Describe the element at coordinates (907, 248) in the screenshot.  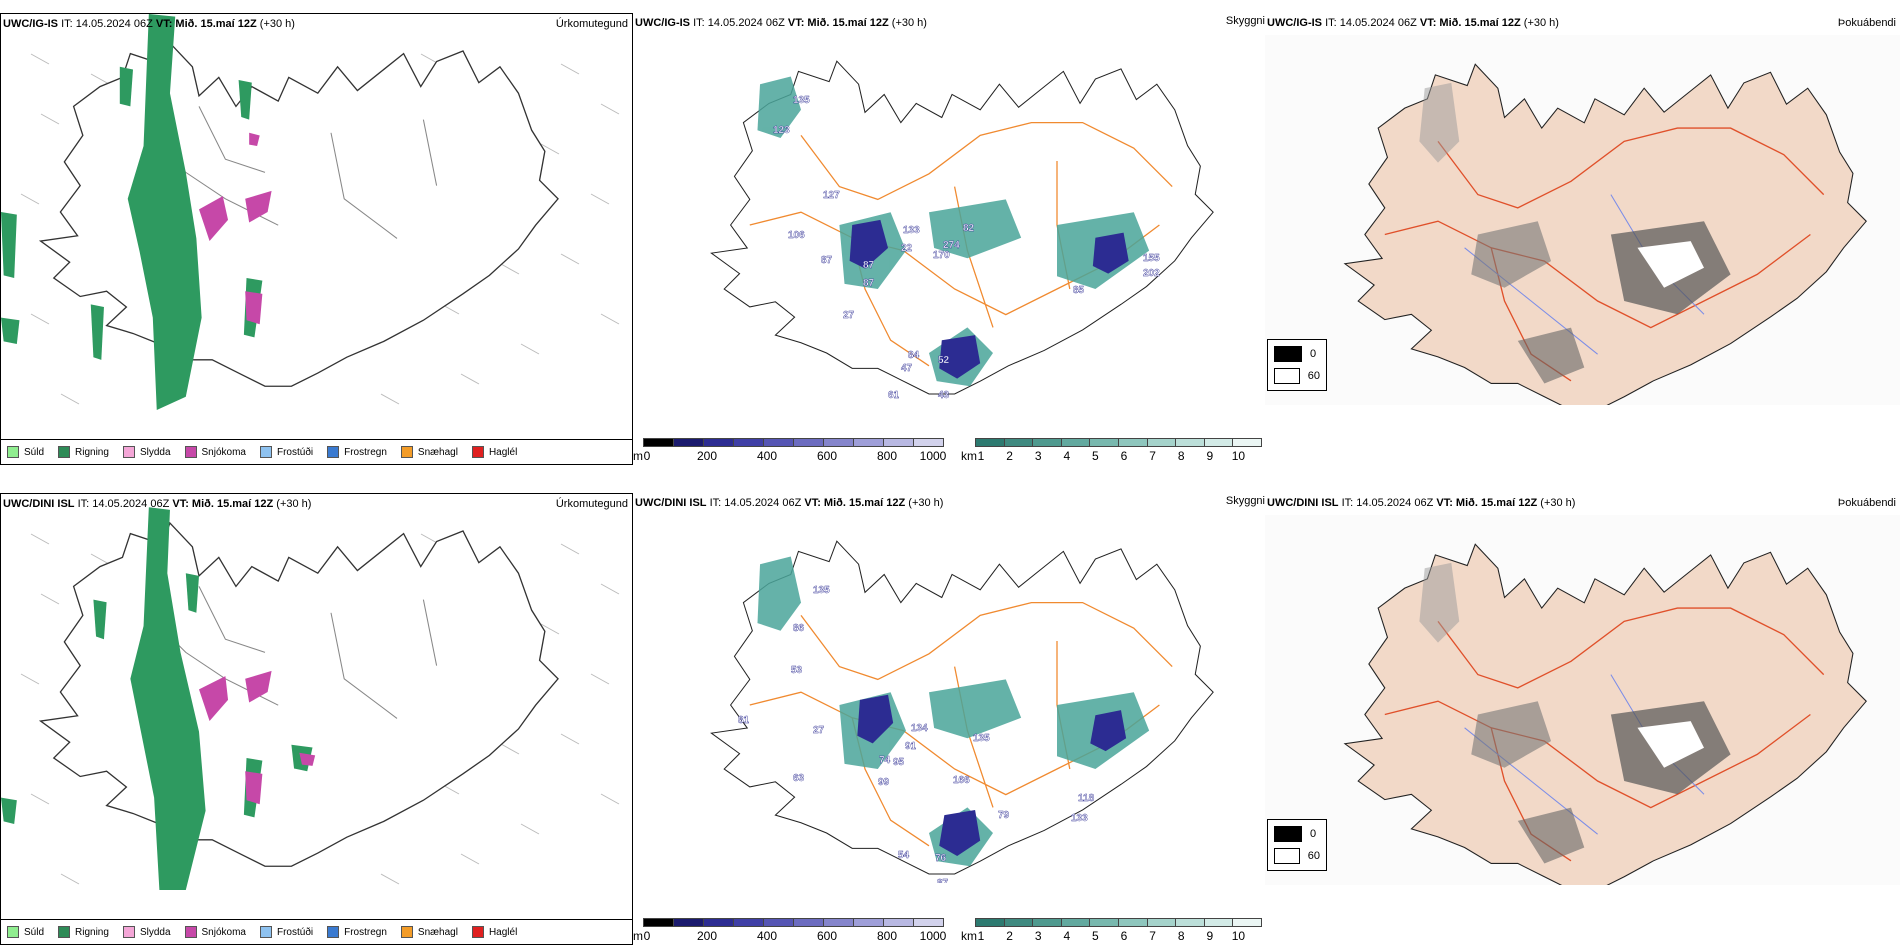
I see `cloud-base-value-label: 22` at that location.